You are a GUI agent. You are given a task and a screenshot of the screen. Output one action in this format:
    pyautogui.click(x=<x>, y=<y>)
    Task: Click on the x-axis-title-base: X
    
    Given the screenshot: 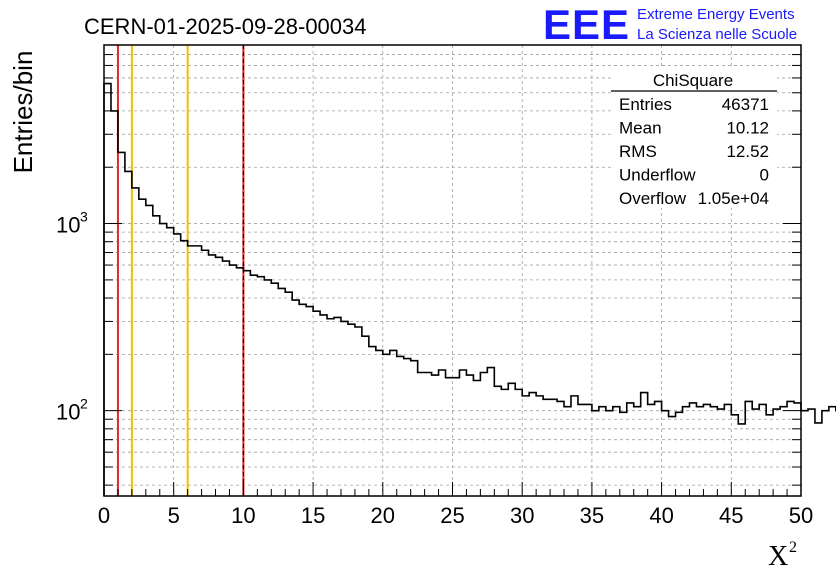 What is the action you would take?
    pyautogui.click(x=778, y=556)
    